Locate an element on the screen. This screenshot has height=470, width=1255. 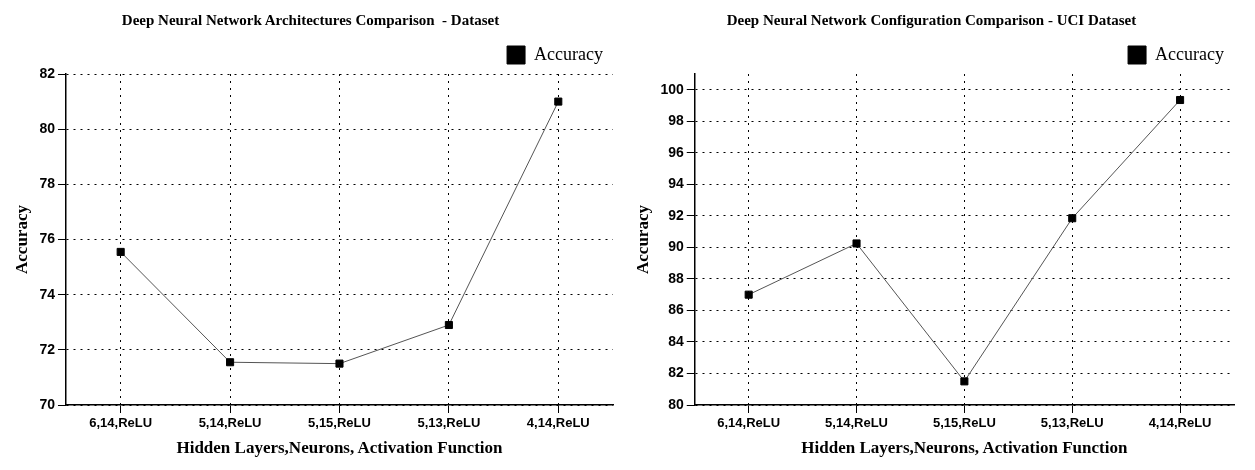
y-tick-label: 78 is located at coordinates (47, 183).